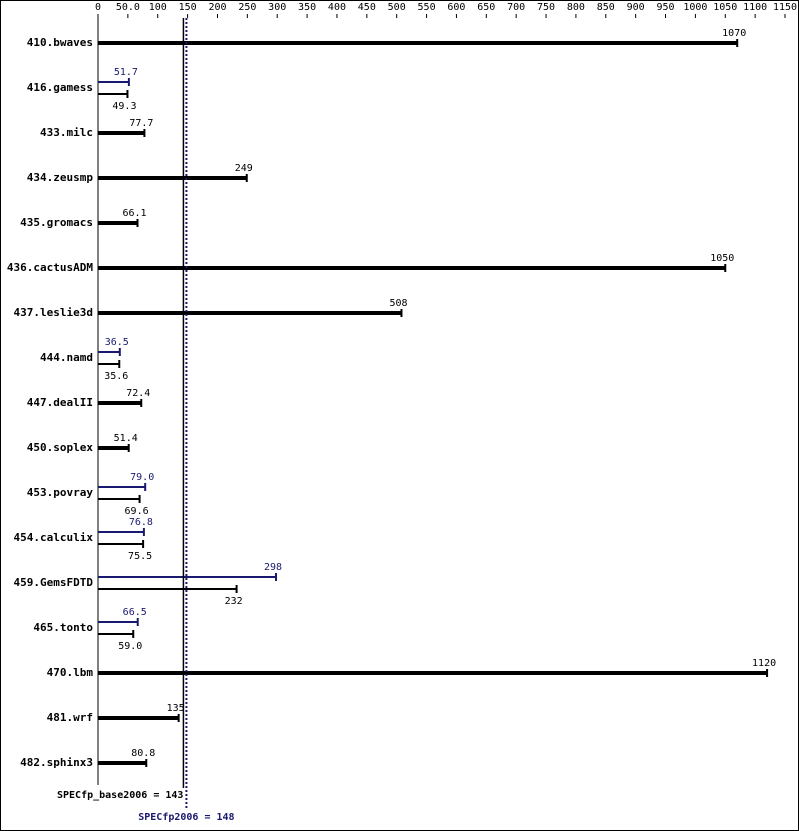  What do you see at coordinates (60, 447) in the screenshot?
I see `category-label: 450.soplex` at bounding box center [60, 447].